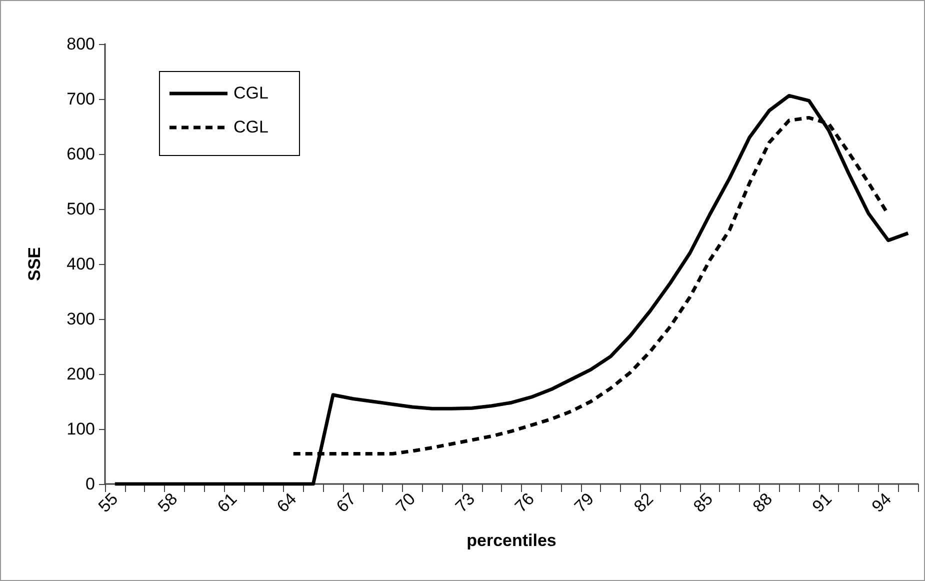 The width and height of the screenshot is (925, 581). What do you see at coordinates (584, 502) in the screenshot?
I see `x-tick-label: 79` at bounding box center [584, 502].